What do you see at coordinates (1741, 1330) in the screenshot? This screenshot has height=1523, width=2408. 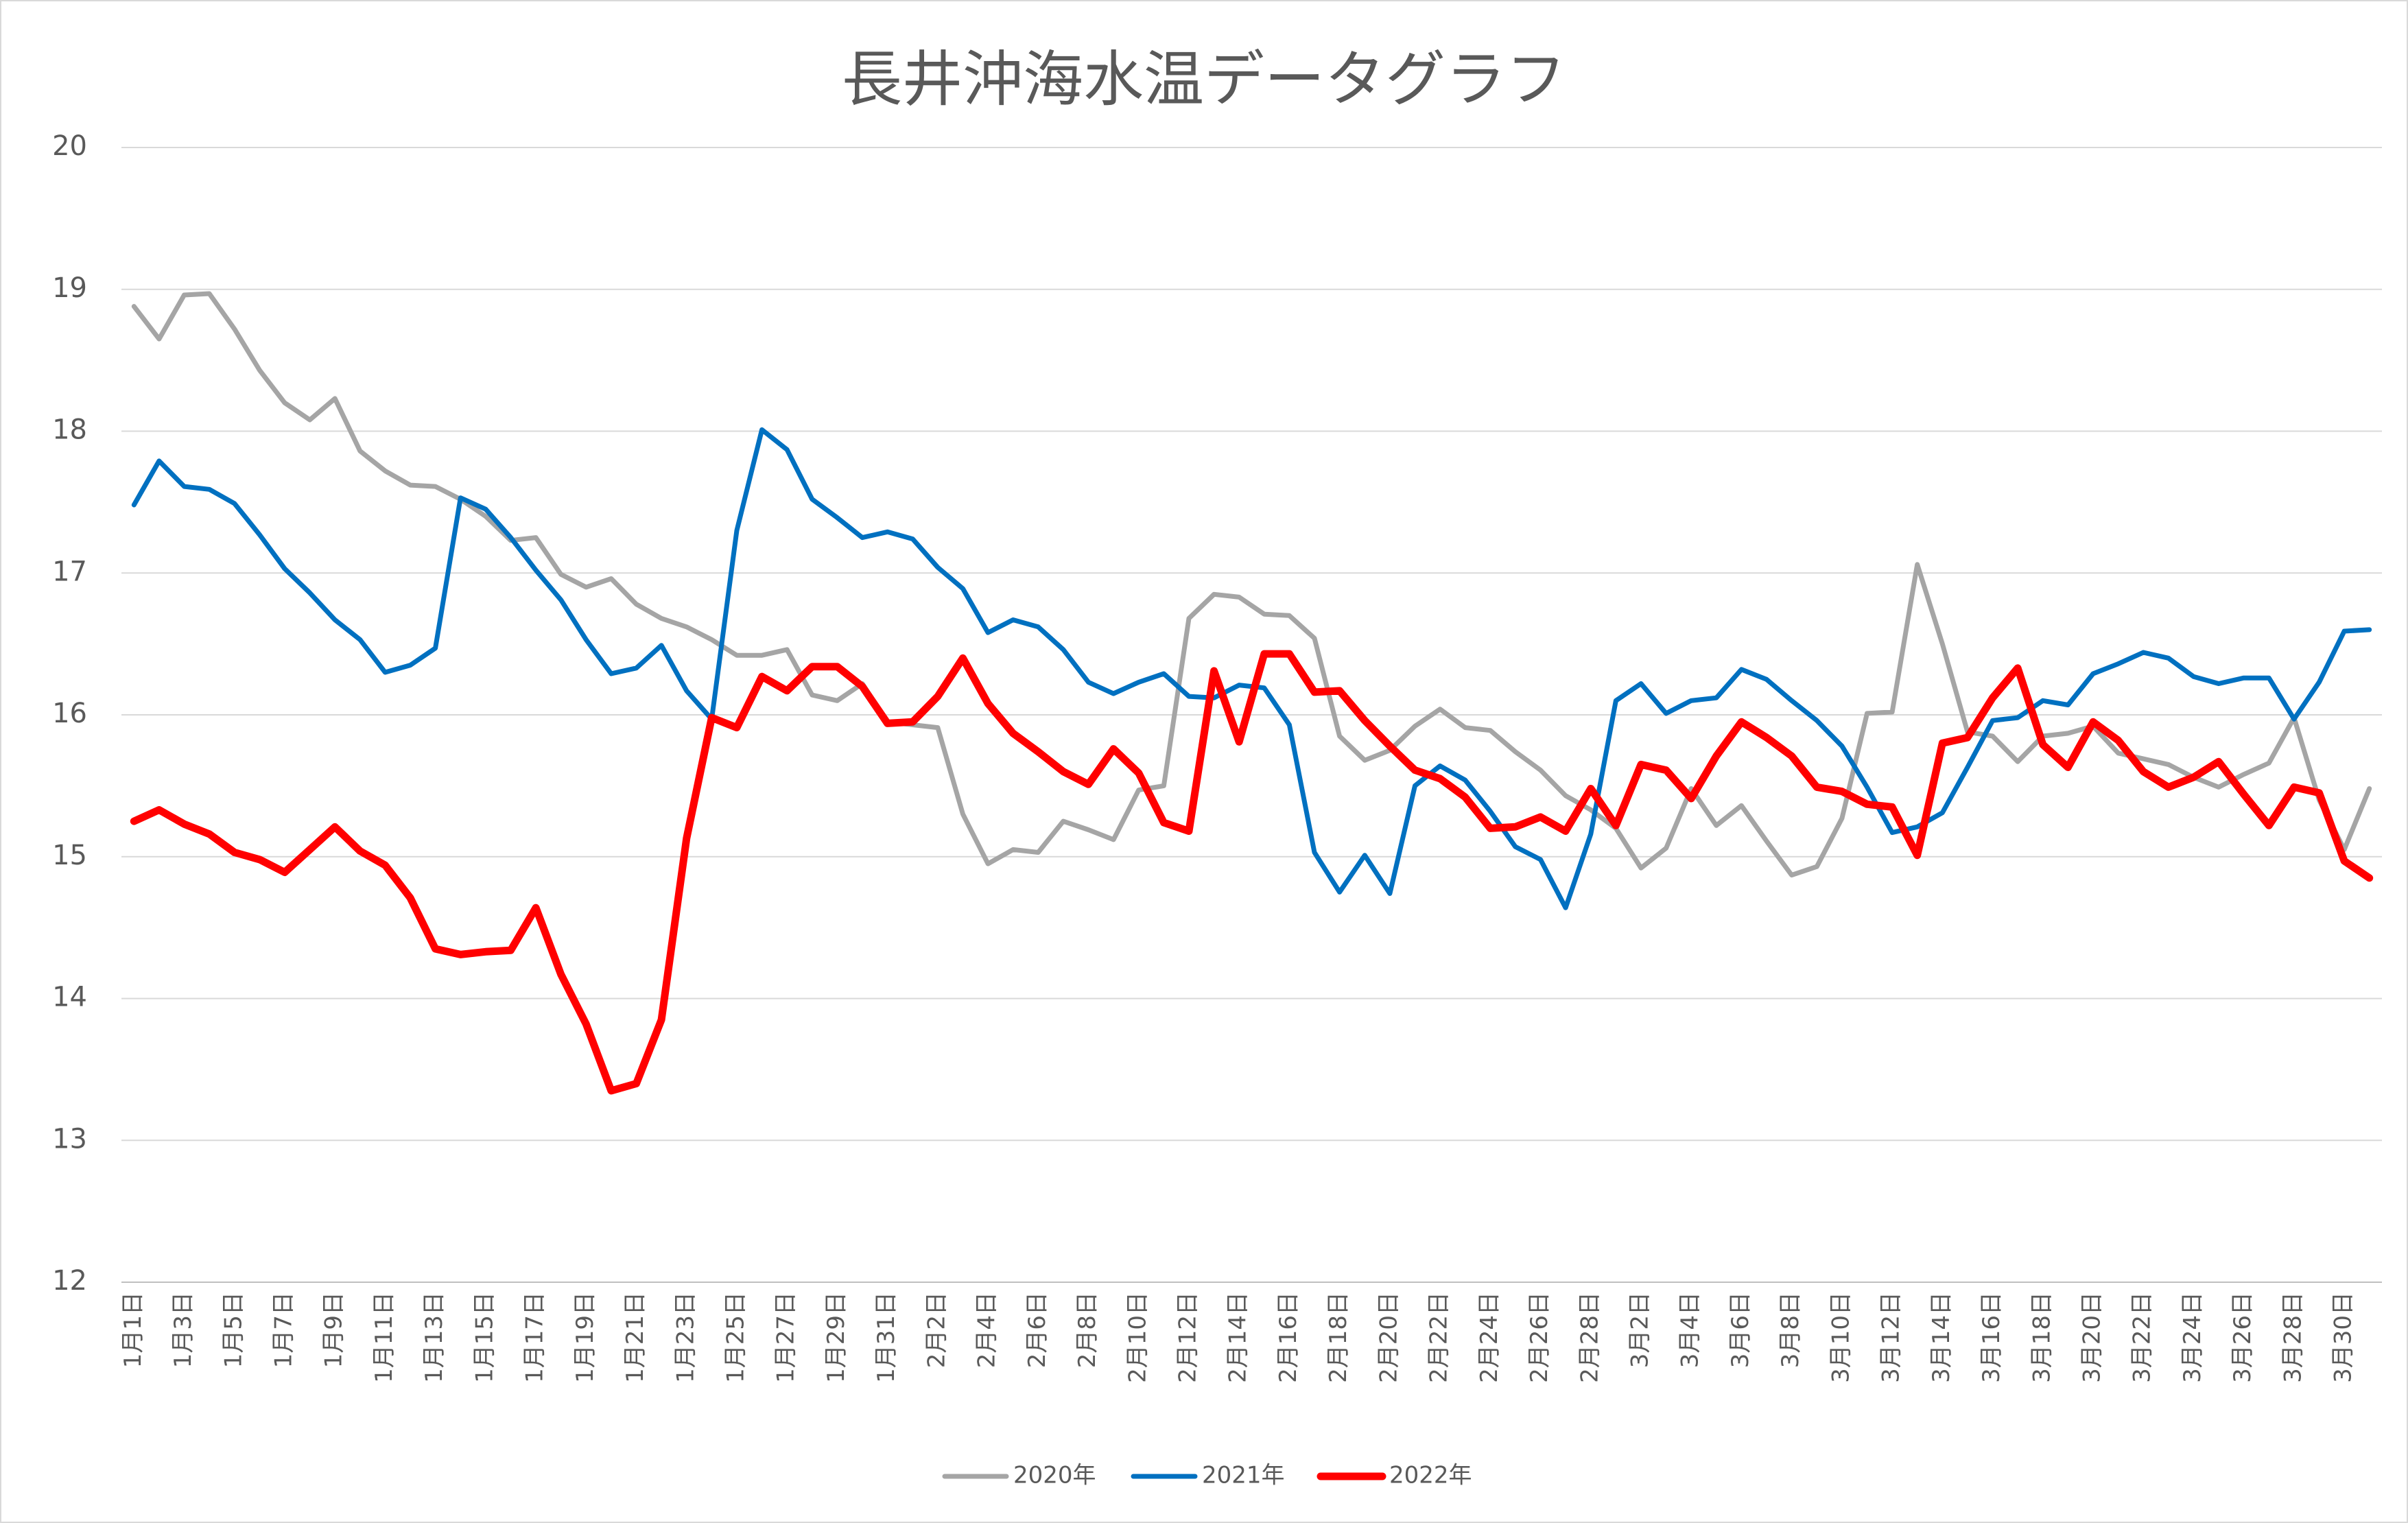 I see `x-tick-label: 3月6日` at bounding box center [1741, 1330].